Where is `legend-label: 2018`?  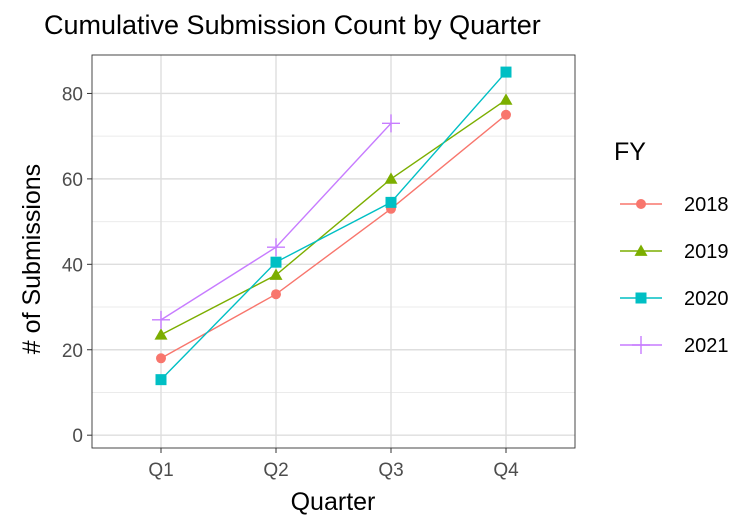 legend-label: 2018 is located at coordinates (706, 205).